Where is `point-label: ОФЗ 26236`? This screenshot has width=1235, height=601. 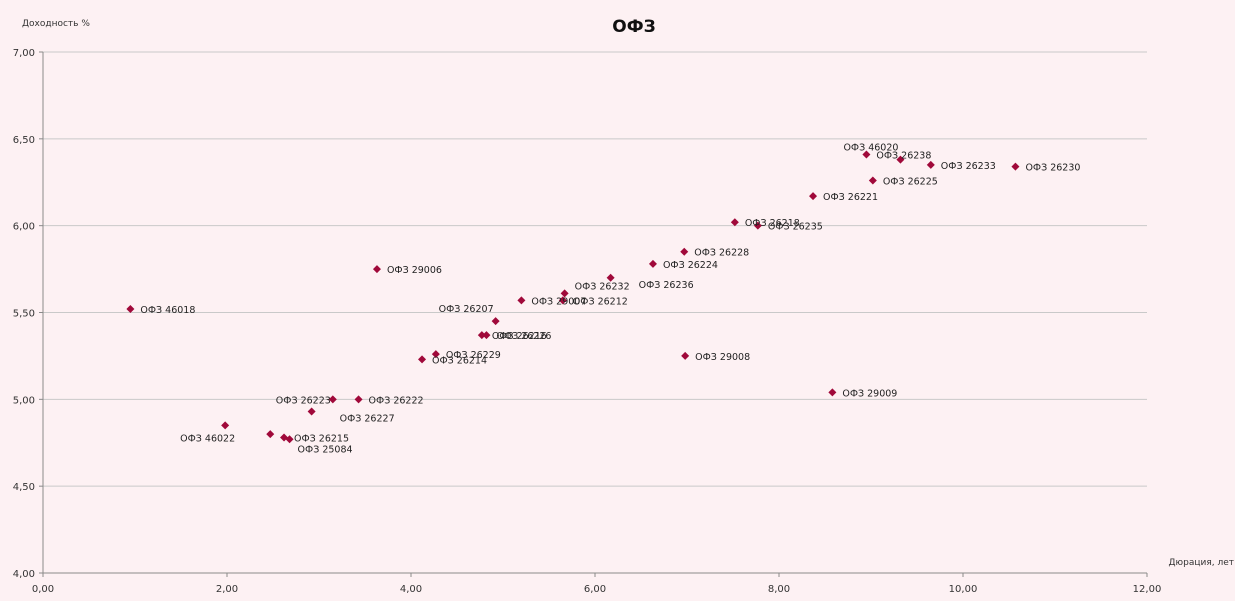
point-label: ОФЗ 26236 is located at coordinates (666, 285).